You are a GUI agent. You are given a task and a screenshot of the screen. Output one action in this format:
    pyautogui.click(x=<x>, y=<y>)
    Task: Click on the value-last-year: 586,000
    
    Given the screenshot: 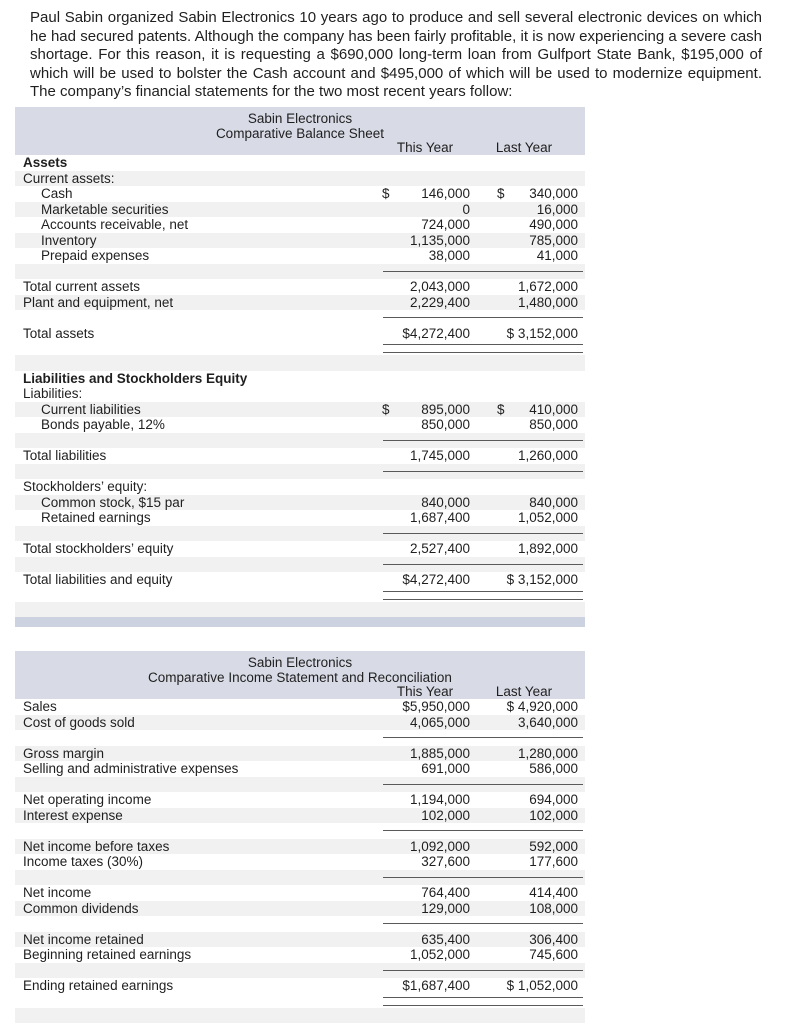 What is the action you would take?
    pyautogui.click(x=553, y=768)
    